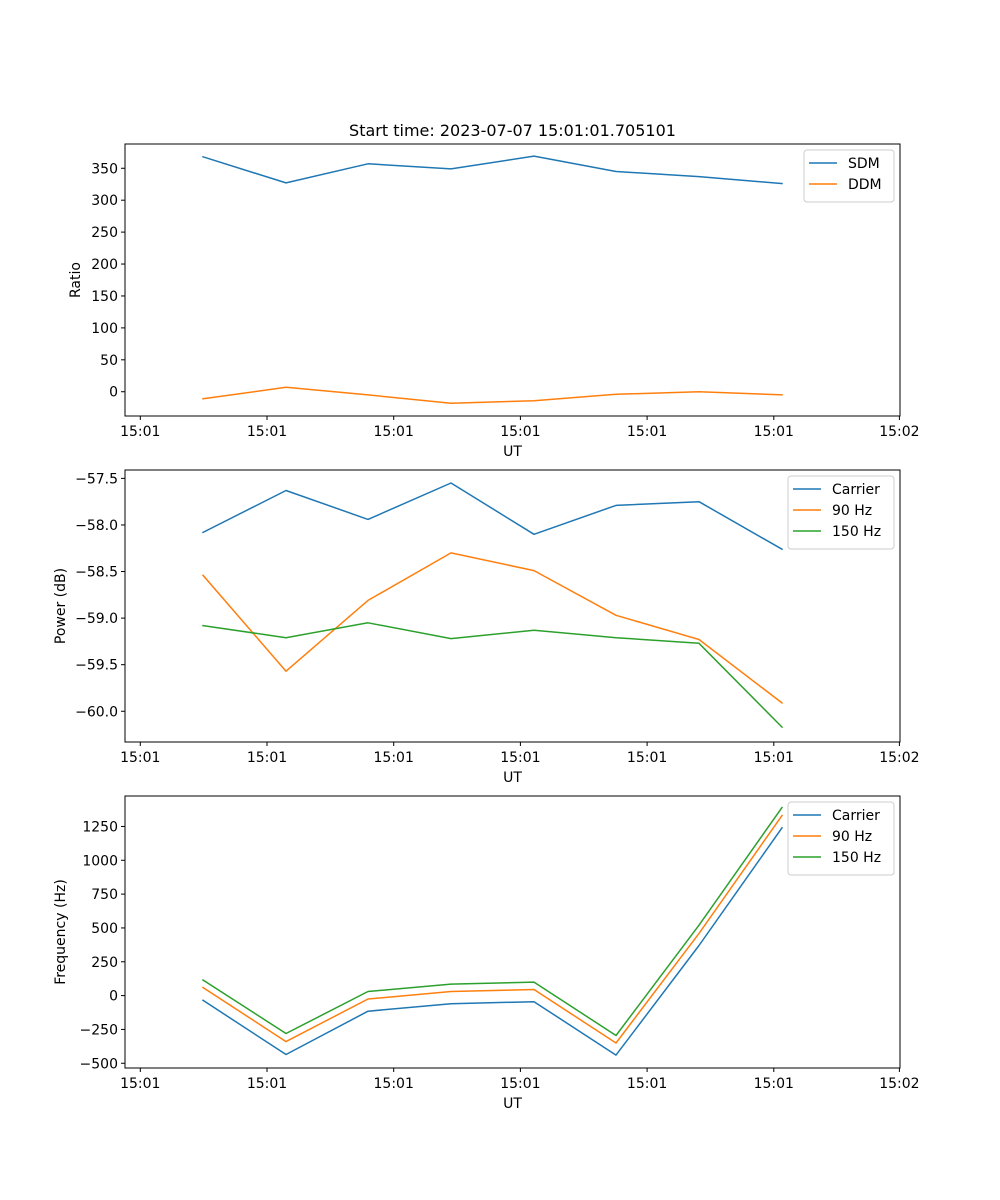 Image resolution: width=1000 pixels, height=1200 pixels. I want to click on y-tick-label: −58.5, so click(96, 573).